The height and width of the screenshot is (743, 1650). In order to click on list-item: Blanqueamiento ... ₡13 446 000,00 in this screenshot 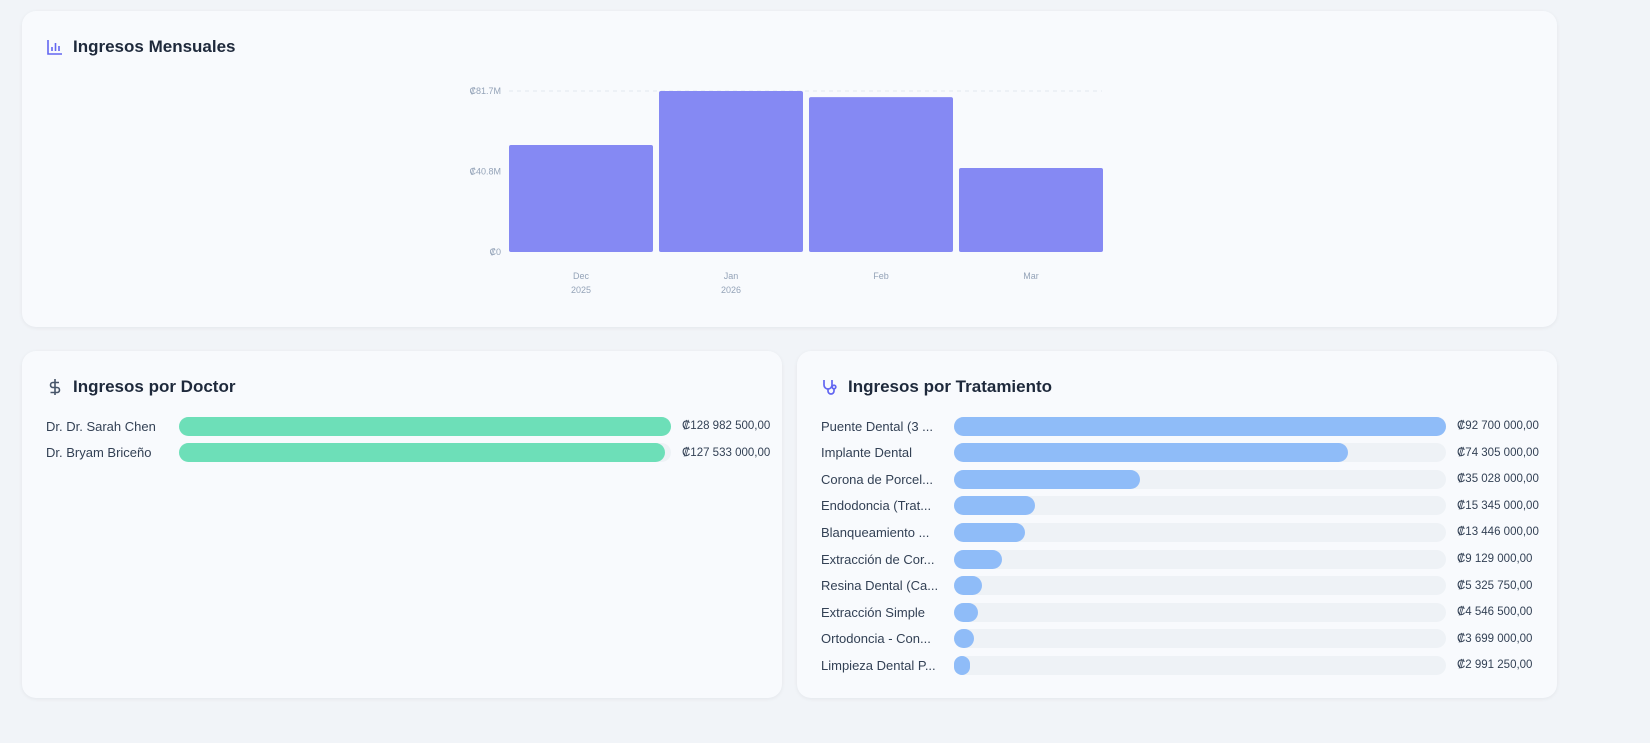, I will do `click(1180, 532)`.